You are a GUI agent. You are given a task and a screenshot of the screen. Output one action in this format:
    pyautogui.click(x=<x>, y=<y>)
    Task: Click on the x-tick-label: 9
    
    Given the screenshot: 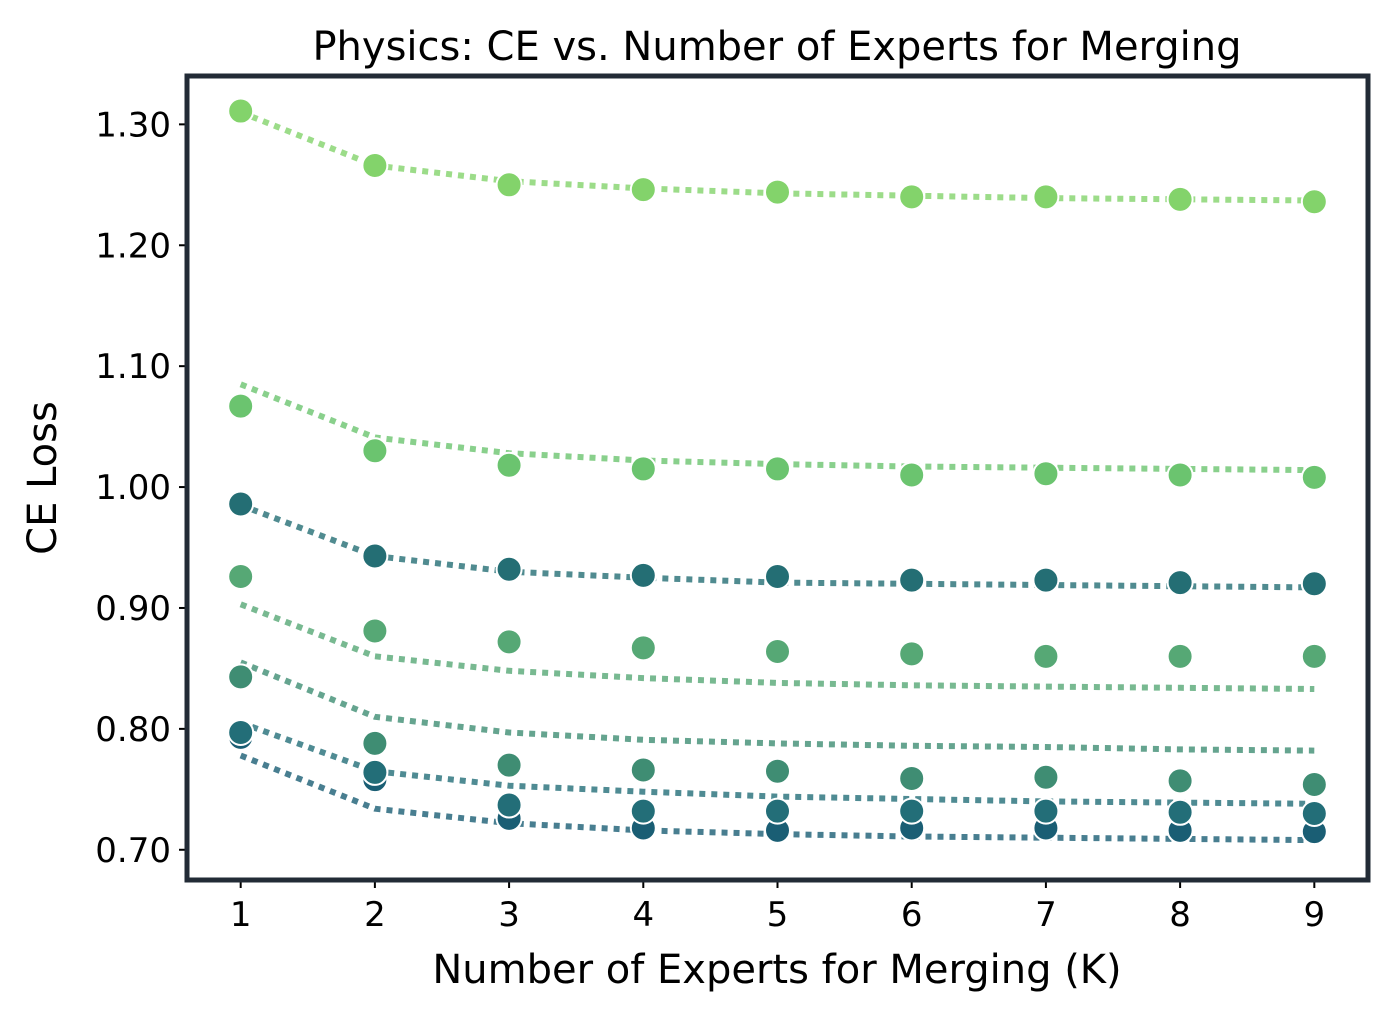 What is the action you would take?
    pyautogui.click(x=1314, y=915)
    